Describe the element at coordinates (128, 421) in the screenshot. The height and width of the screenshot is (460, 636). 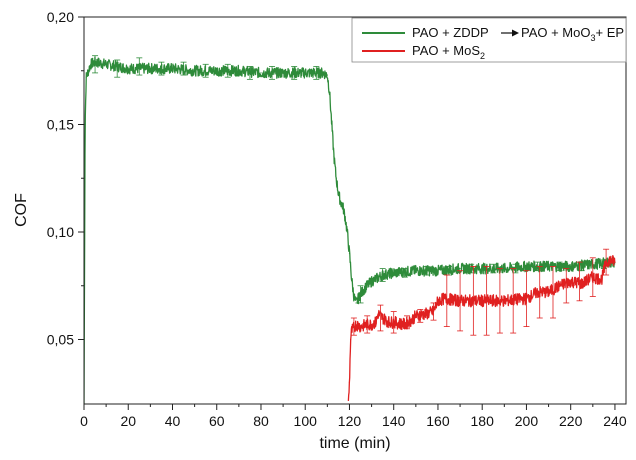
I see `x-tick-label: 20` at that location.